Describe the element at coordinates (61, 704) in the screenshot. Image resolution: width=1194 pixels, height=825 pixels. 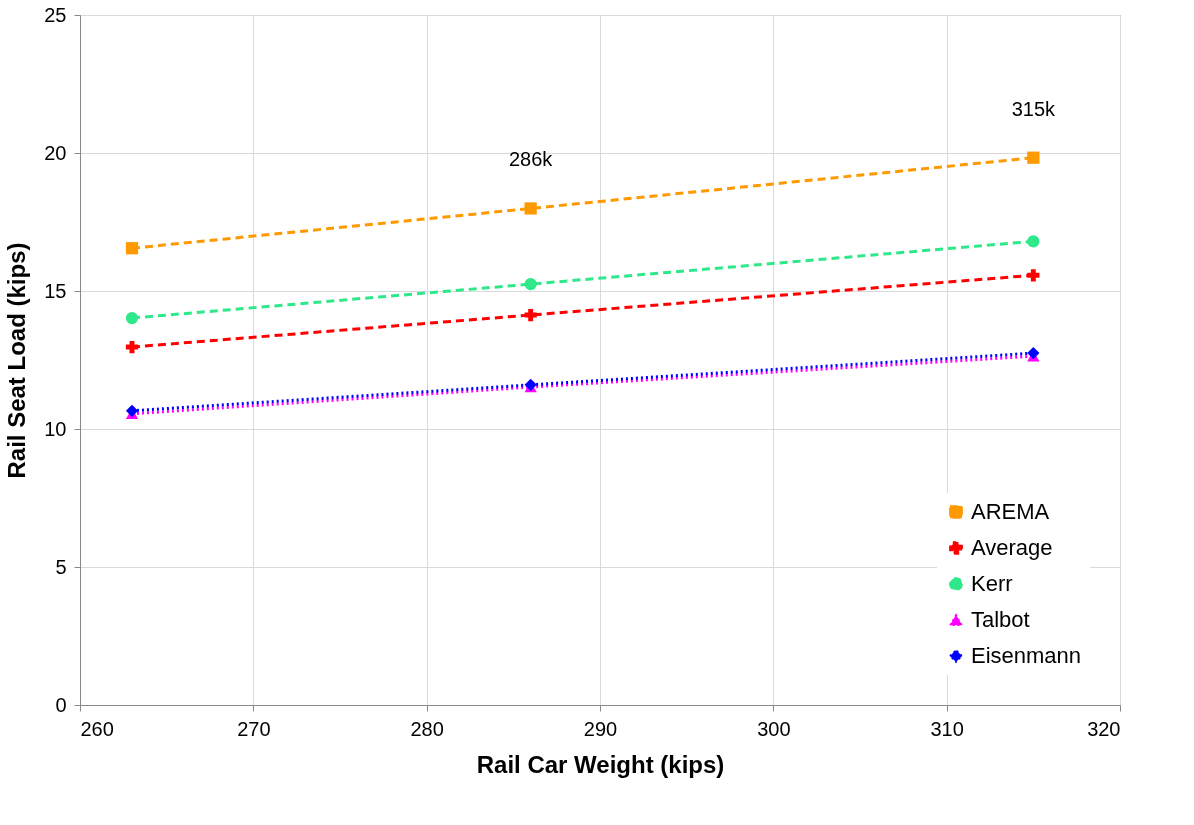
I see `y-tick-label: 0` at that location.